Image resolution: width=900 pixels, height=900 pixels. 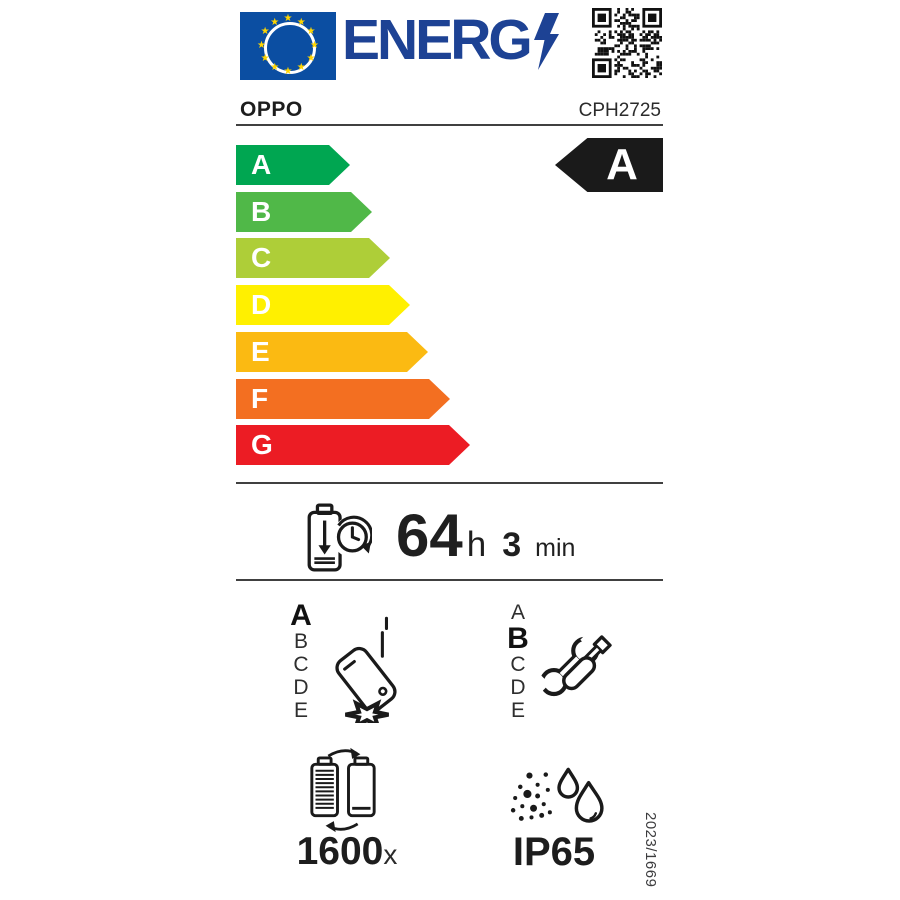 What do you see at coordinates (260, 351) in the screenshot?
I see `scale-letter: E` at bounding box center [260, 351].